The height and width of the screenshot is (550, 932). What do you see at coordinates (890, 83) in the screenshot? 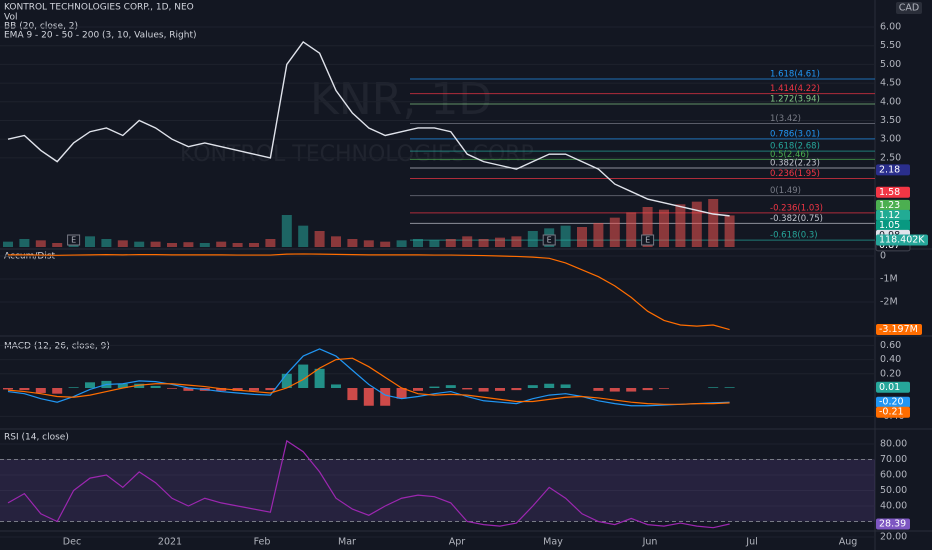
I see `y-tick-label: 4.50` at bounding box center [890, 83].